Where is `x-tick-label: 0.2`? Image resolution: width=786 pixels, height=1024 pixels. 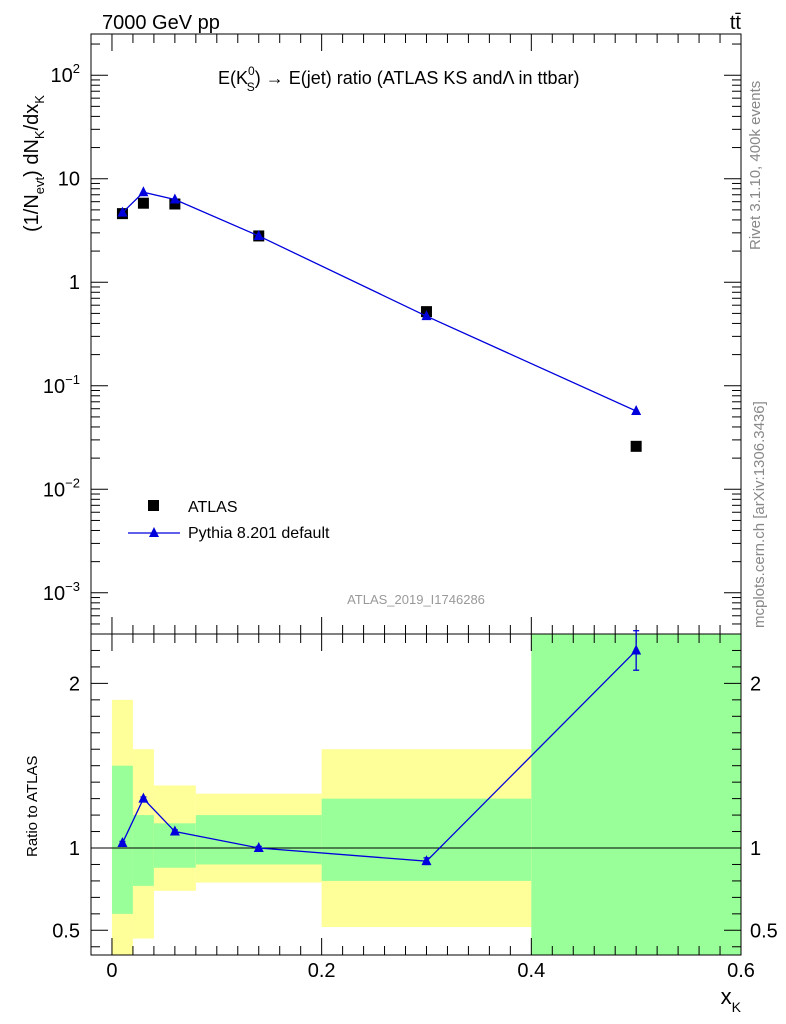
x-tick-label: 0.2 is located at coordinates (322, 971).